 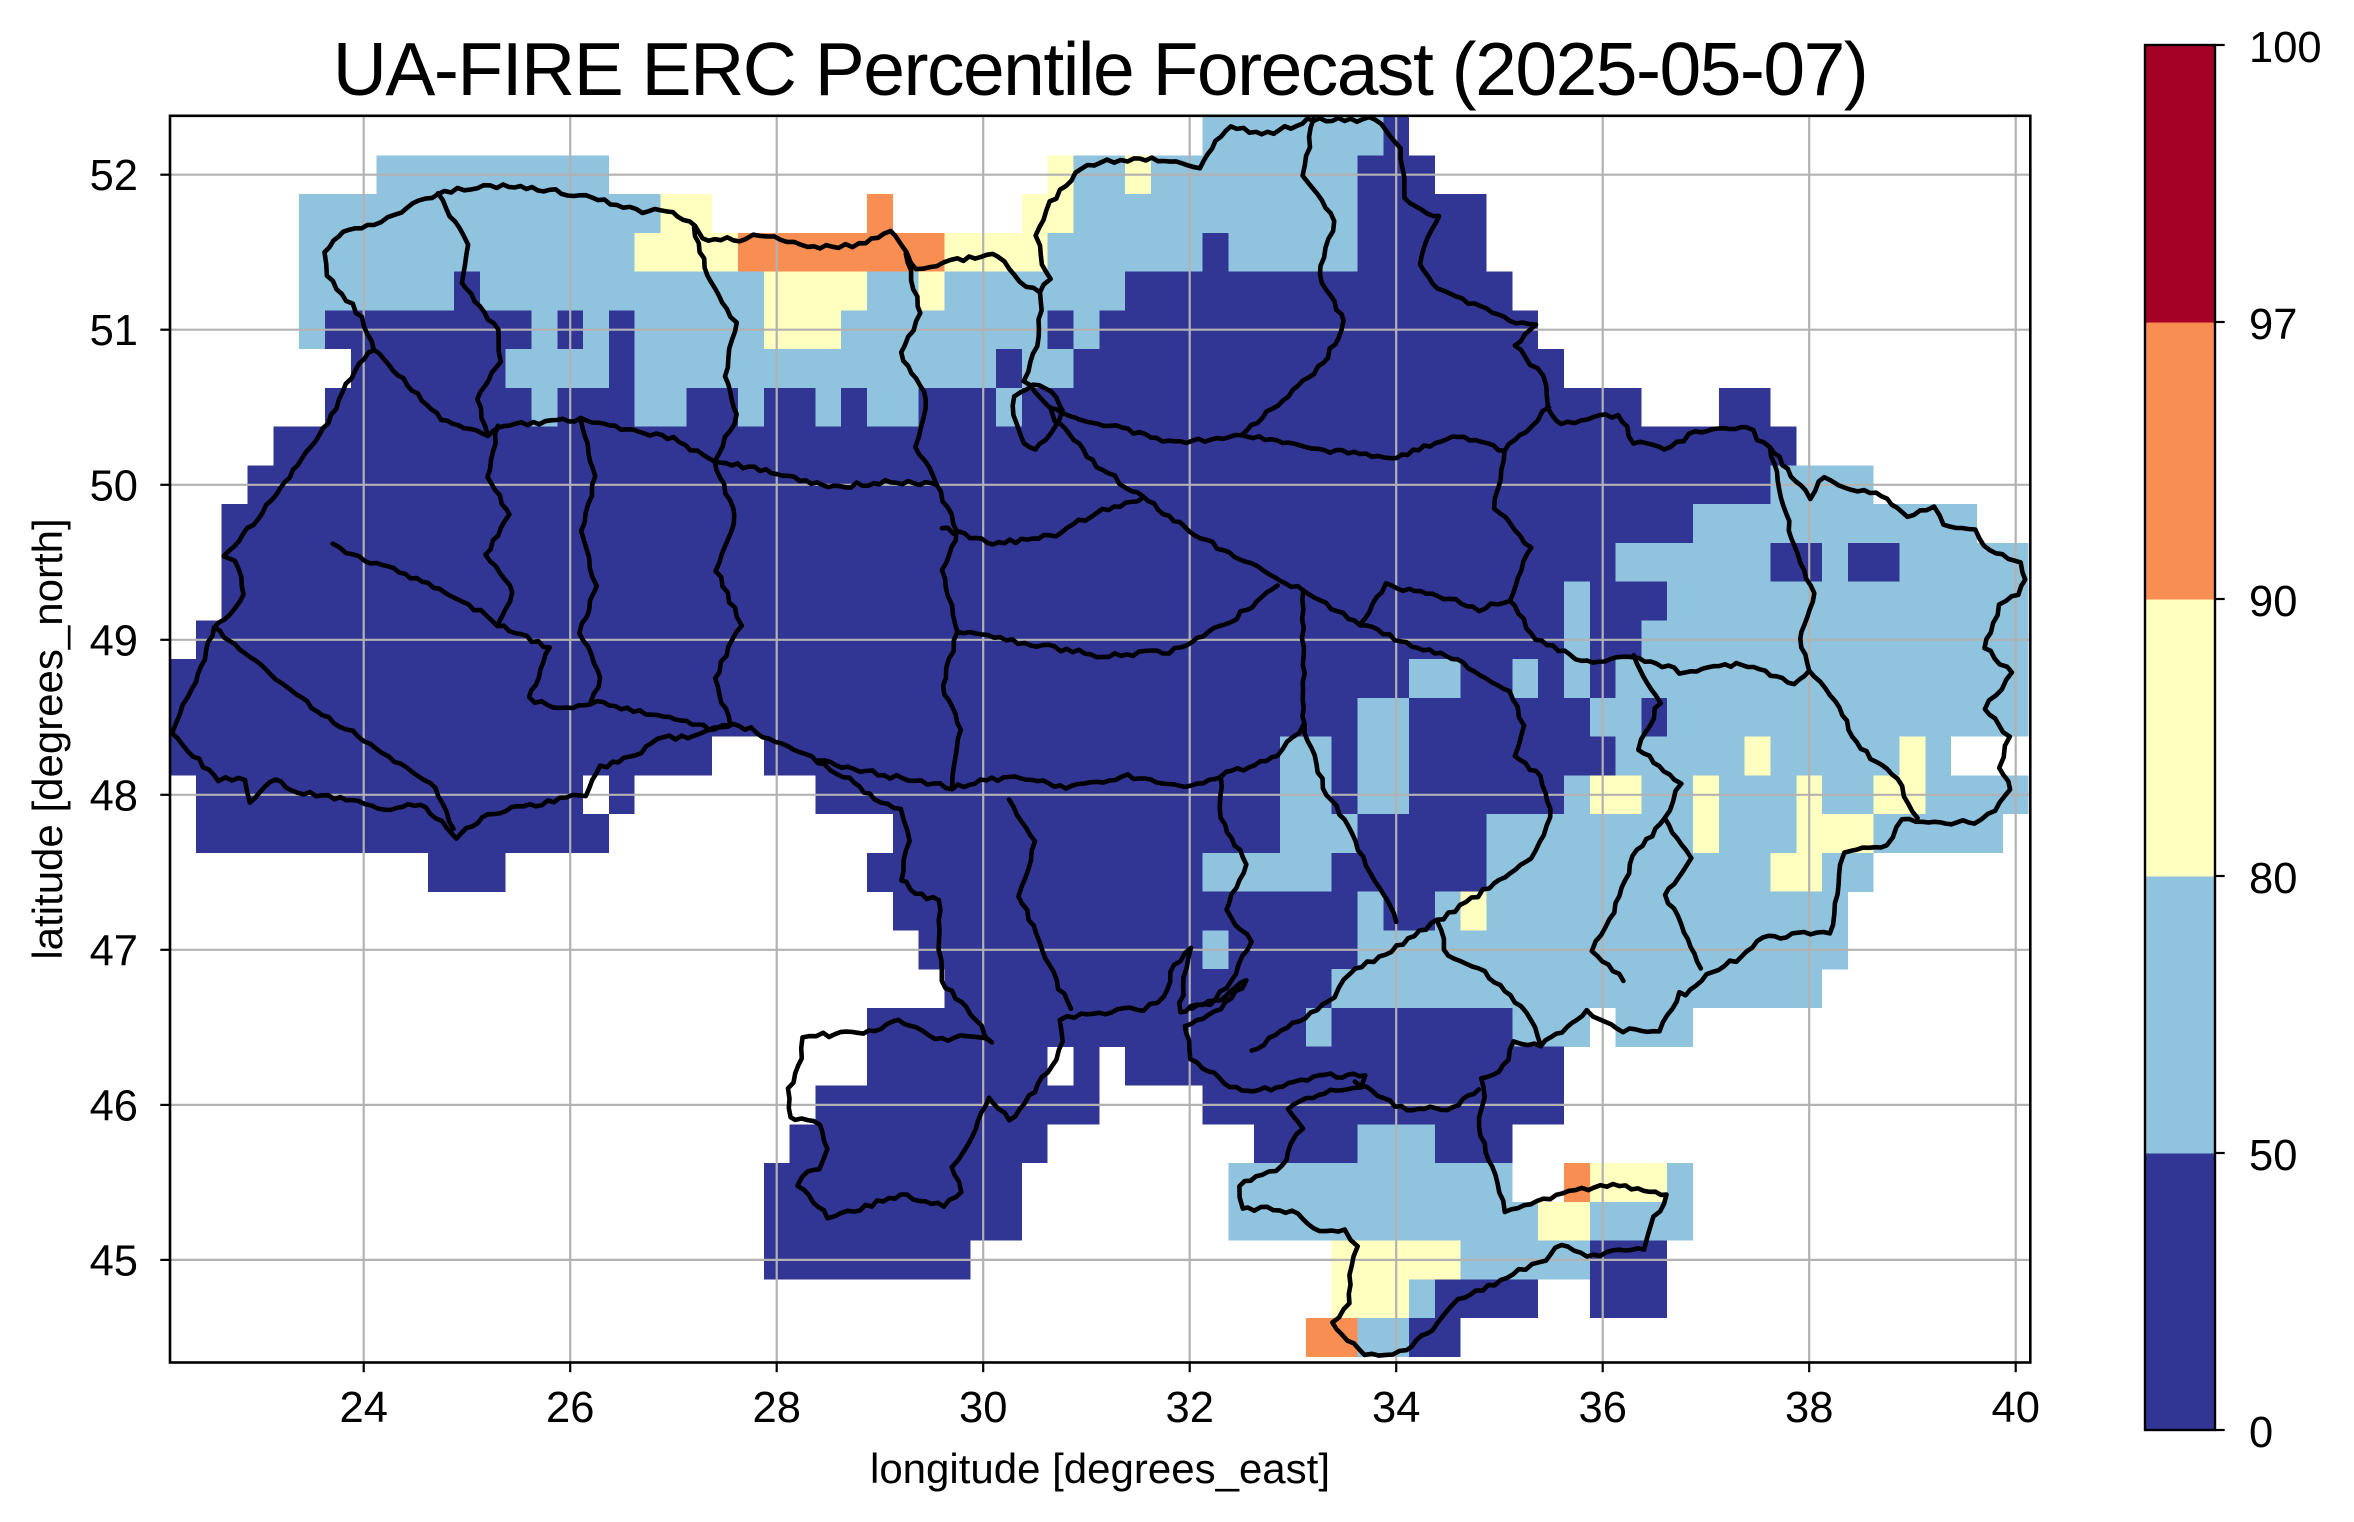 I want to click on svg-text: 36, so click(x=1603, y=1408).